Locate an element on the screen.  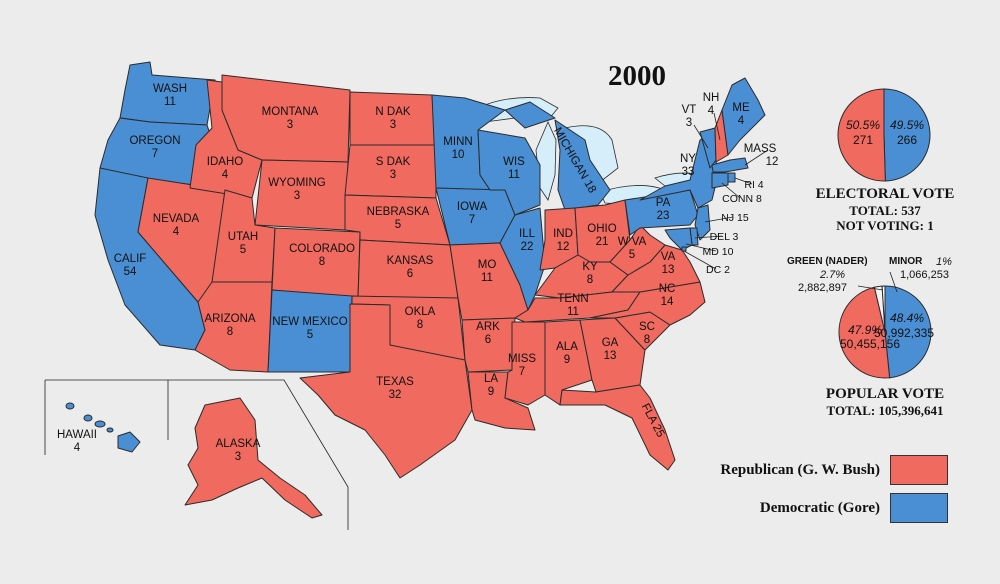
map-title: 2000 is located at coordinates (637, 76).